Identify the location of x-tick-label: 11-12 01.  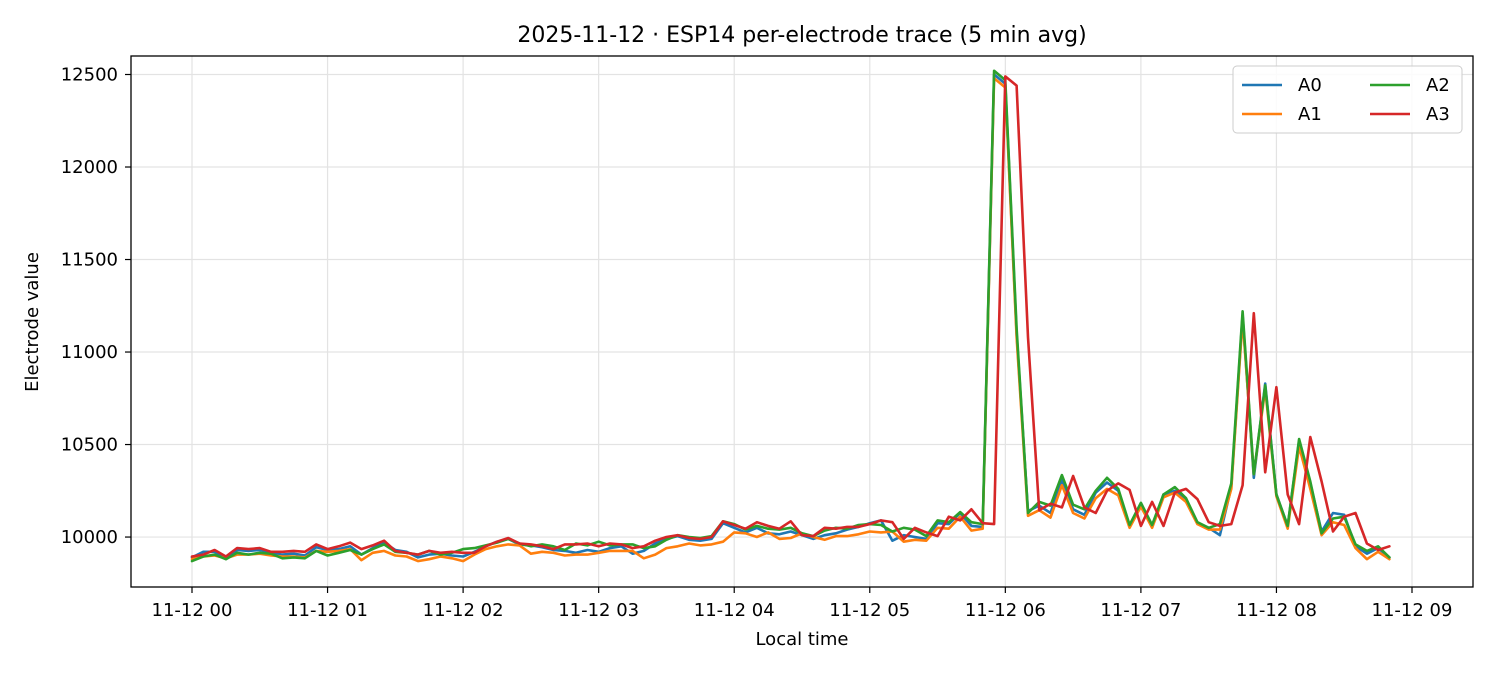
(327, 610).